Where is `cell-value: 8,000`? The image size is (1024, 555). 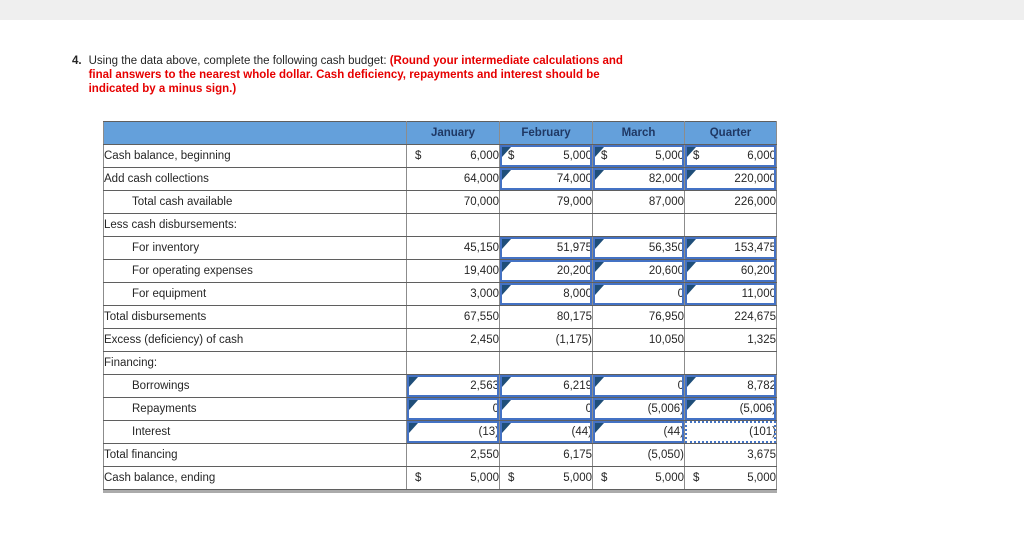
cell-value: 8,000 is located at coordinates (577, 294).